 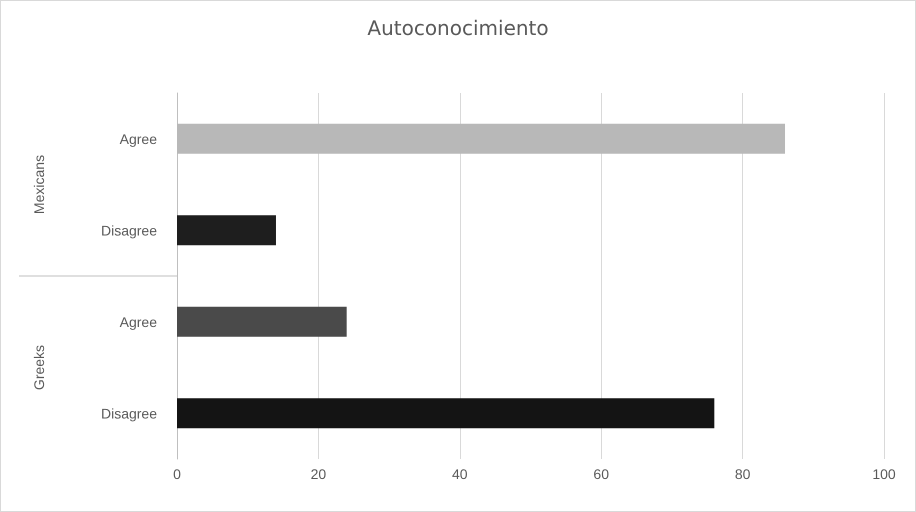 What do you see at coordinates (742, 474) in the screenshot?
I see `x-tick-label: 80` at bounding box center [742, 474].